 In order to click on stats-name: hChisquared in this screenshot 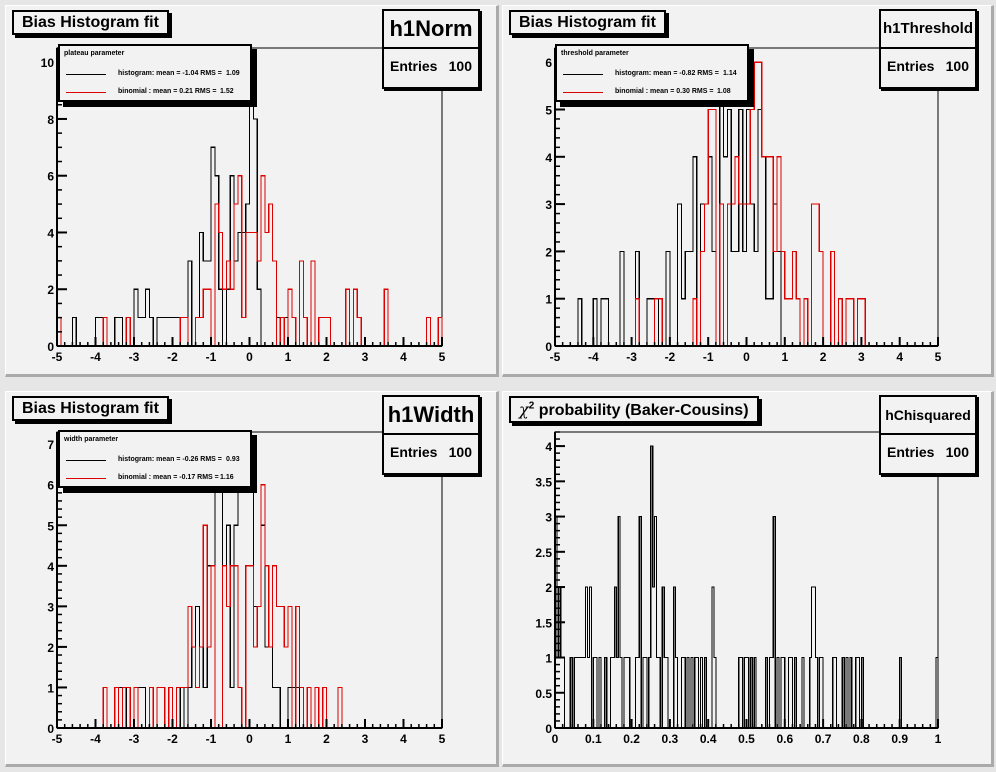, I will do `click(928, 416)`.